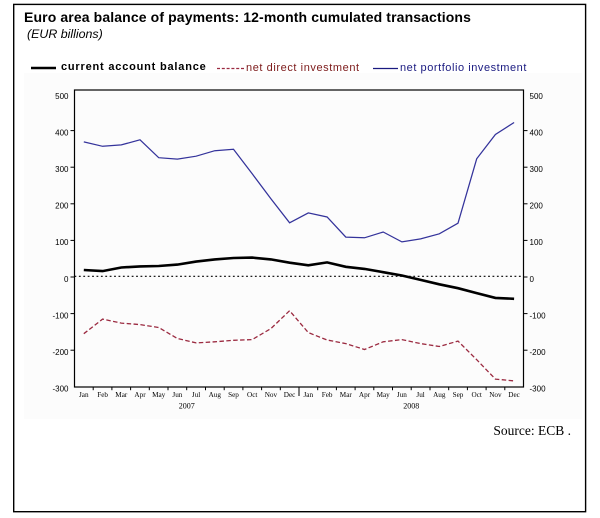 This screenshot has width=600, height=518. What do you see at coordinates (411, 406) in the screenshot?
I see `svg-text: 2008` at bounding box center [411, 406].